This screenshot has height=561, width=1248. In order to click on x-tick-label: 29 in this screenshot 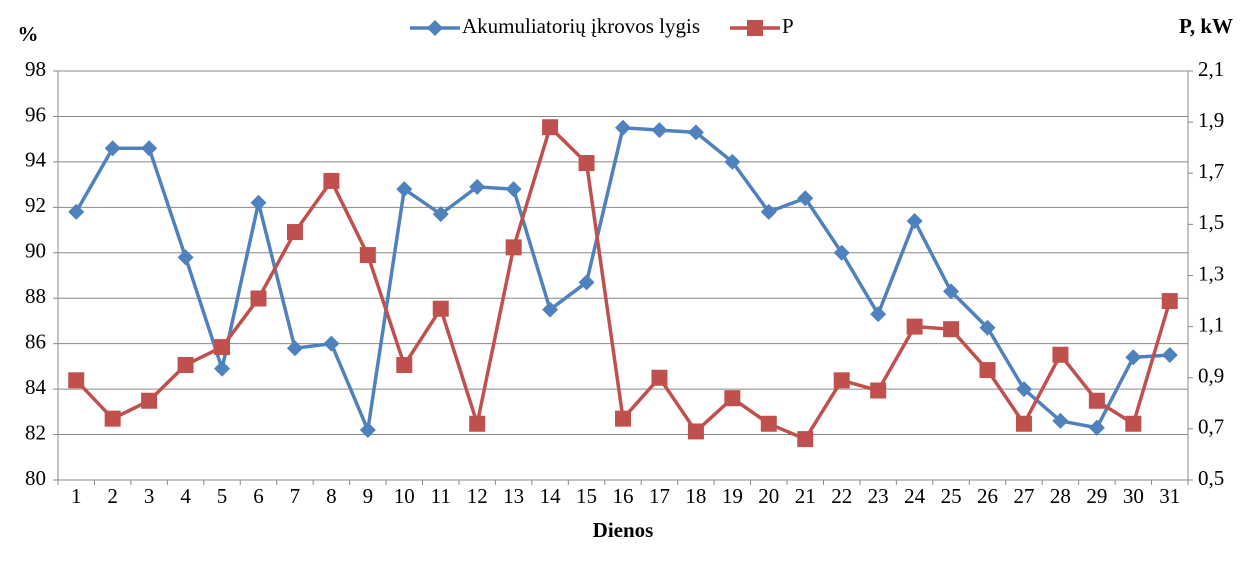, I will do `click(1096, 496)`.